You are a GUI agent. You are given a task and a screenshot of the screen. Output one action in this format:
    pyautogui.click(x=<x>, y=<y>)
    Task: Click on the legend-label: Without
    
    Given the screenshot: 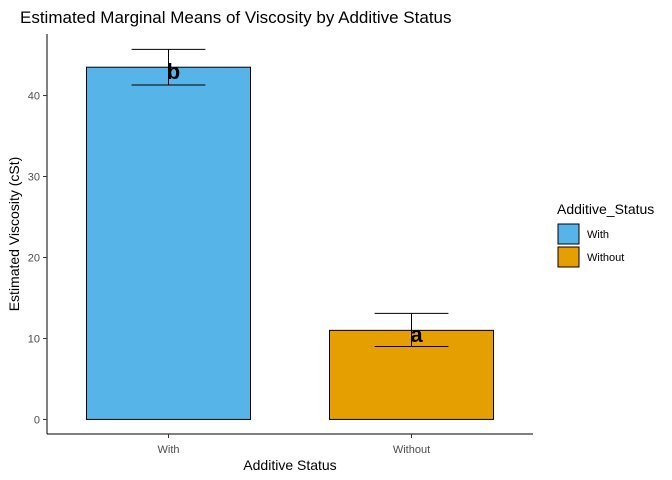 What is the action you would take?
    pyautogui.click(x=605, y=258)
    